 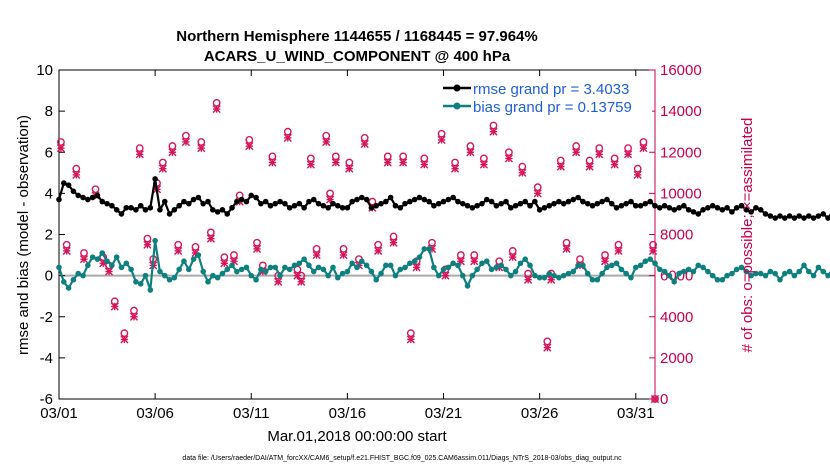 What do you see at coordinates (676, 317) in the screenshot?
I see `right-tick-label: 4000` at bounding box center [676, 317].